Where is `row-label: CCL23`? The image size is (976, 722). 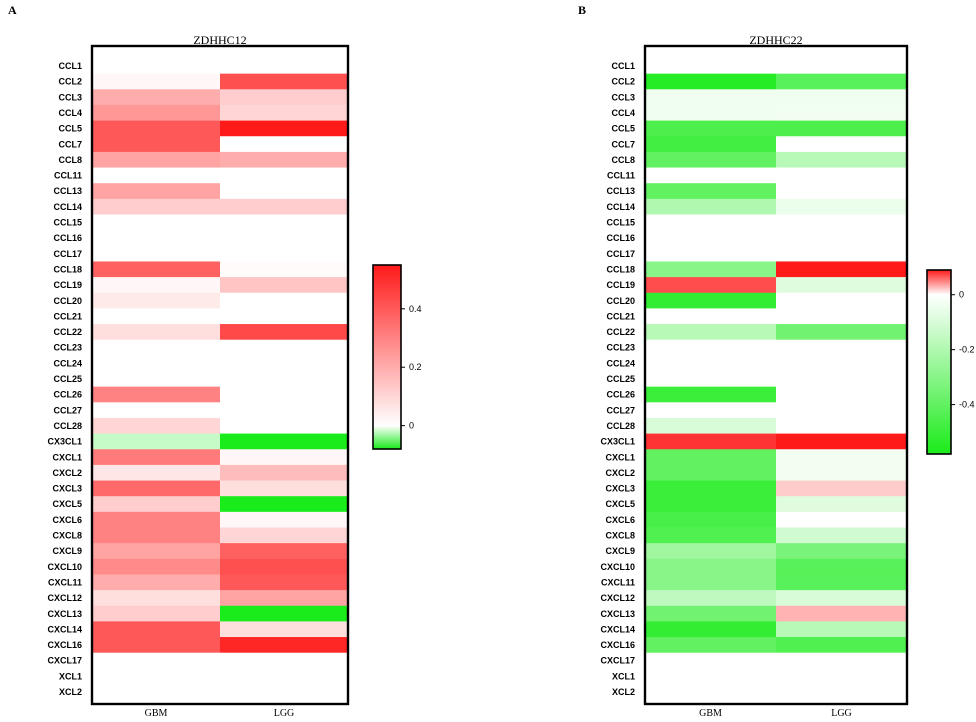
row-label: CCL23 is located at coordinates (67, 348).